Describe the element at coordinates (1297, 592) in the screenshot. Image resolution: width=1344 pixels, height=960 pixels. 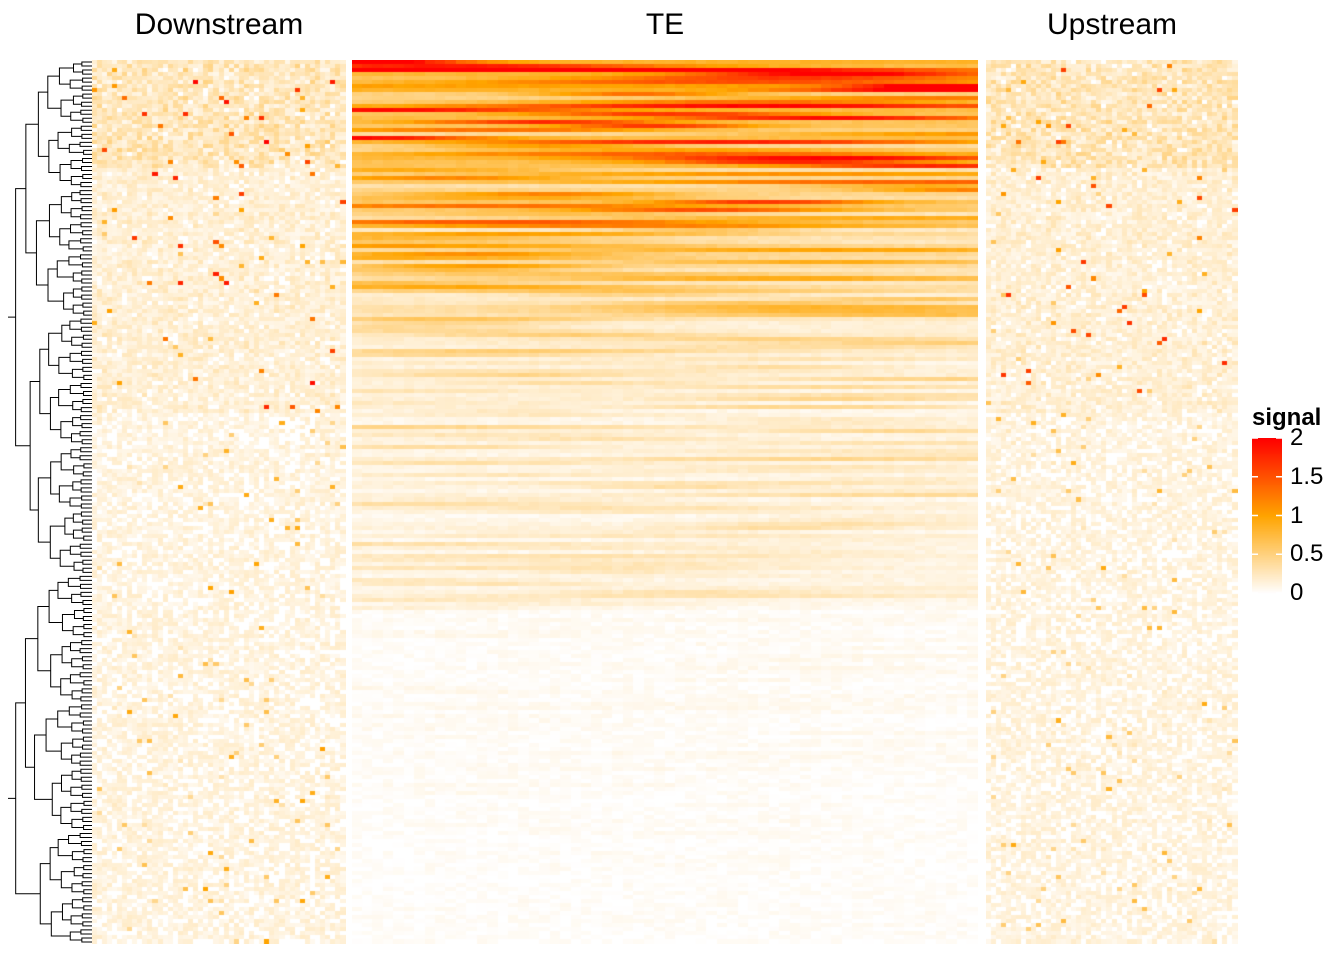
I see `legend-tick-label: 0` at that location.